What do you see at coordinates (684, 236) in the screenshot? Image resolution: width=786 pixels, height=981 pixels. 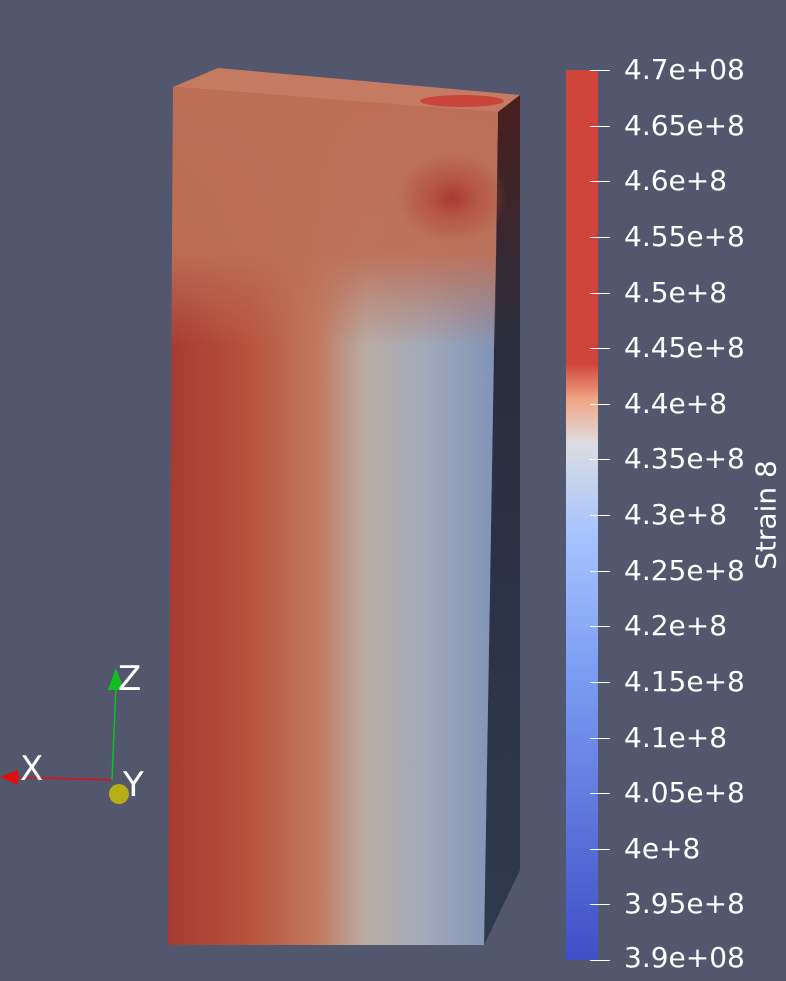 I see `scalar-bar-tick-label: 4.55e+8` at bounding box center [684, 236].